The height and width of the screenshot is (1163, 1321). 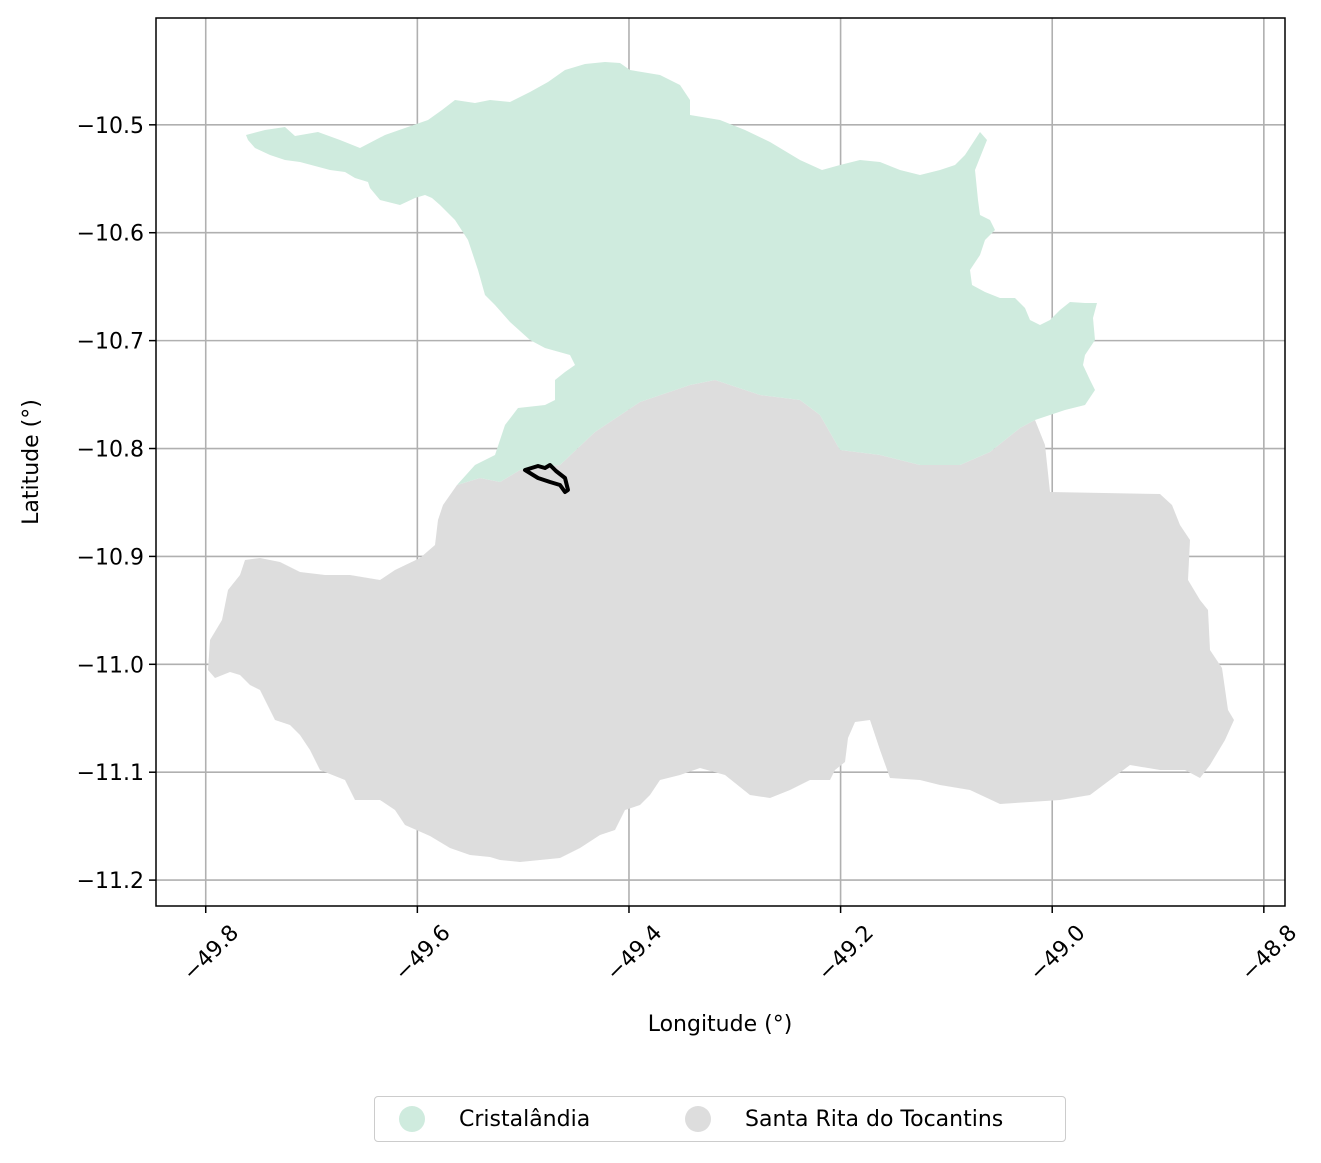 What do you see at coordinates (110, 450) in the screenshot?
I see `y-tick-label: −10.8` at bounding box center [110, 450].